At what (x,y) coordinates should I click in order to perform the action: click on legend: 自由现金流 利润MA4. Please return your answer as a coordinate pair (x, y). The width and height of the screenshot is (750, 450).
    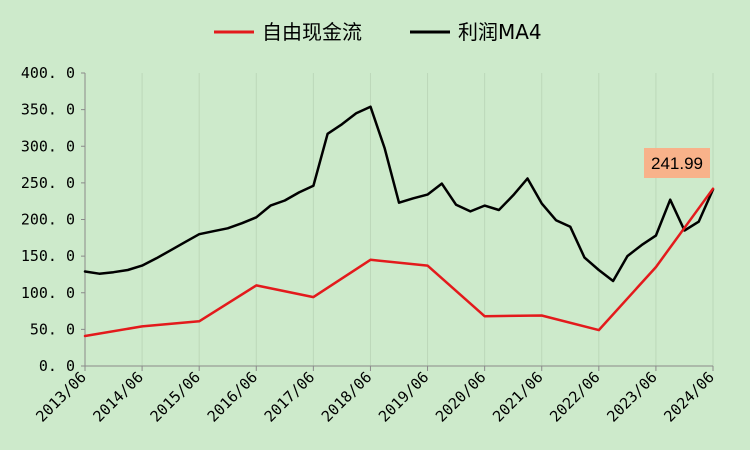
    Looking at the image, I should click on (378, 32).